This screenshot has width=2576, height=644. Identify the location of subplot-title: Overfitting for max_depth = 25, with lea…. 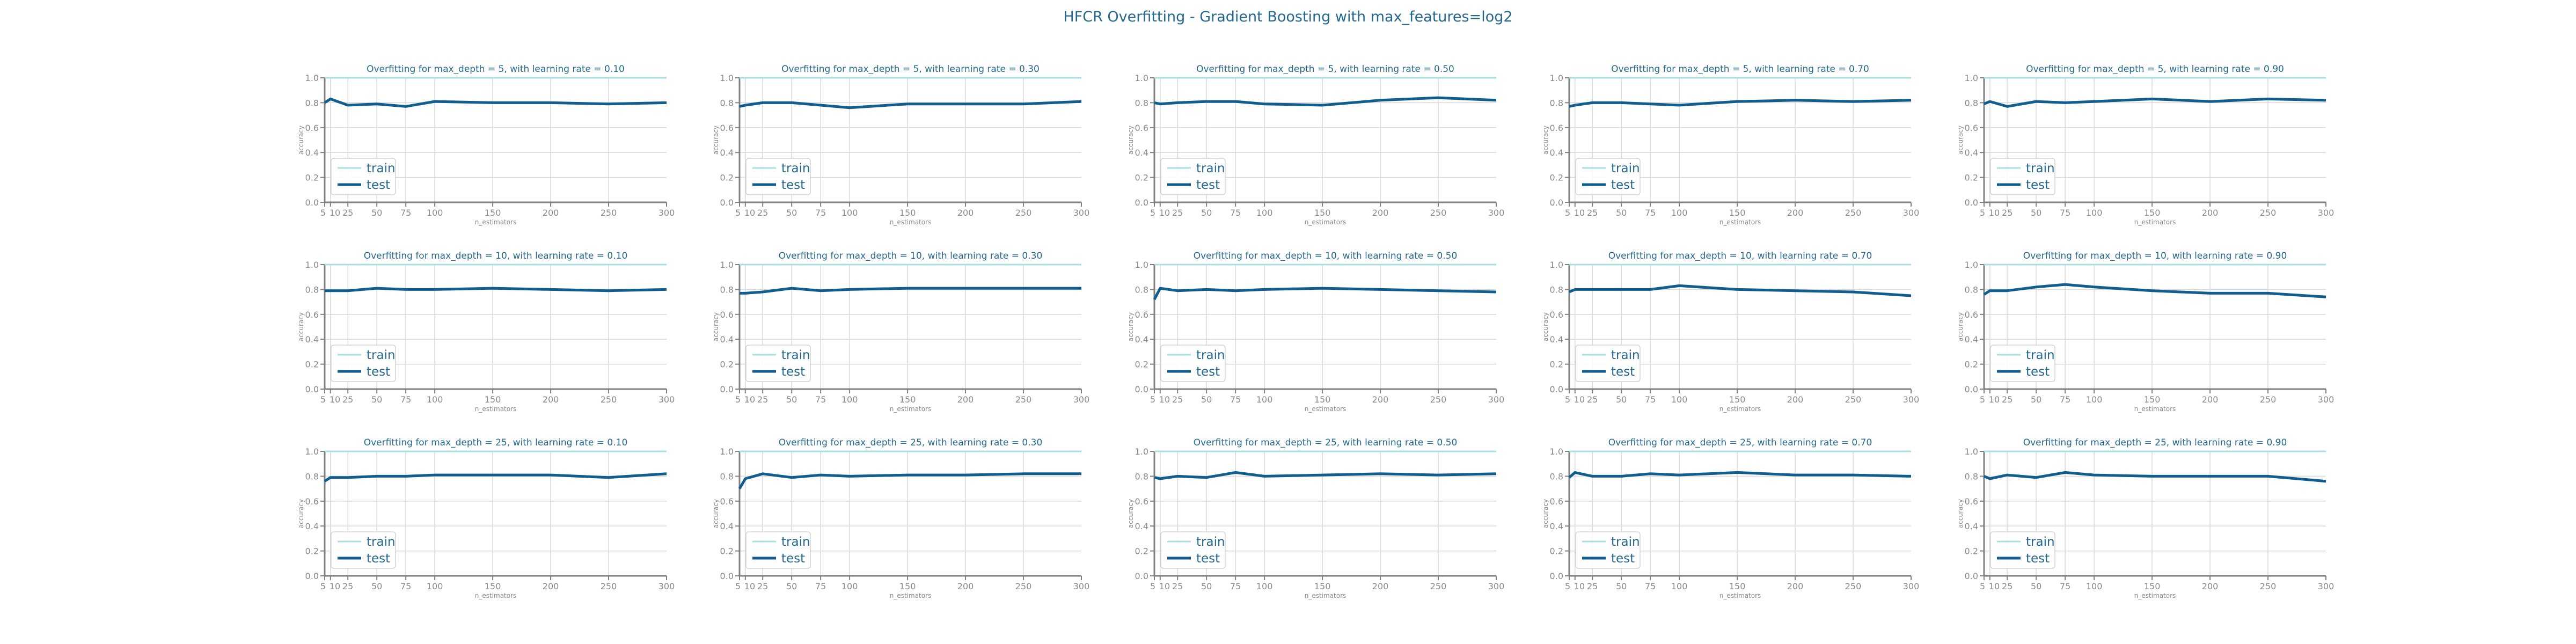
(1326, 442).